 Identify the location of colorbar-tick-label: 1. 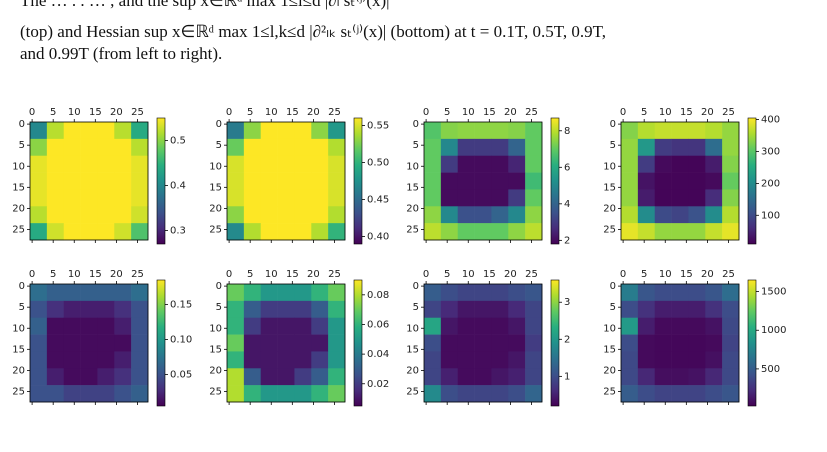
(567, 376).